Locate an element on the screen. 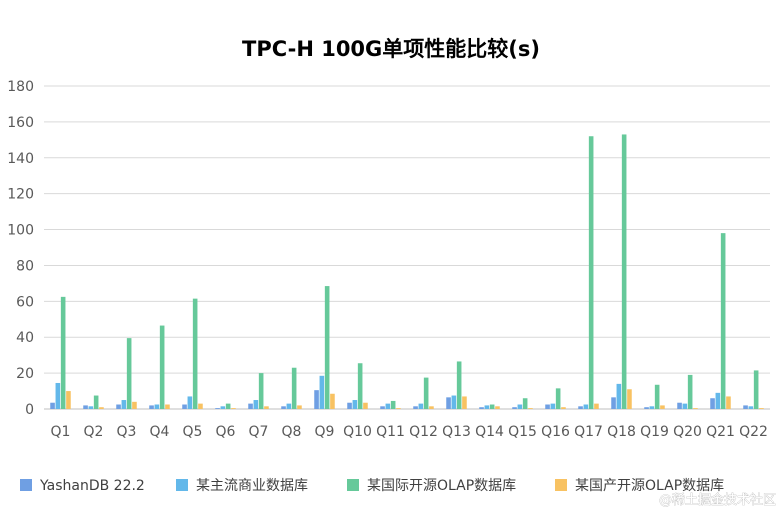  y-tick-label: 20 is located at coordinates (25, 374).